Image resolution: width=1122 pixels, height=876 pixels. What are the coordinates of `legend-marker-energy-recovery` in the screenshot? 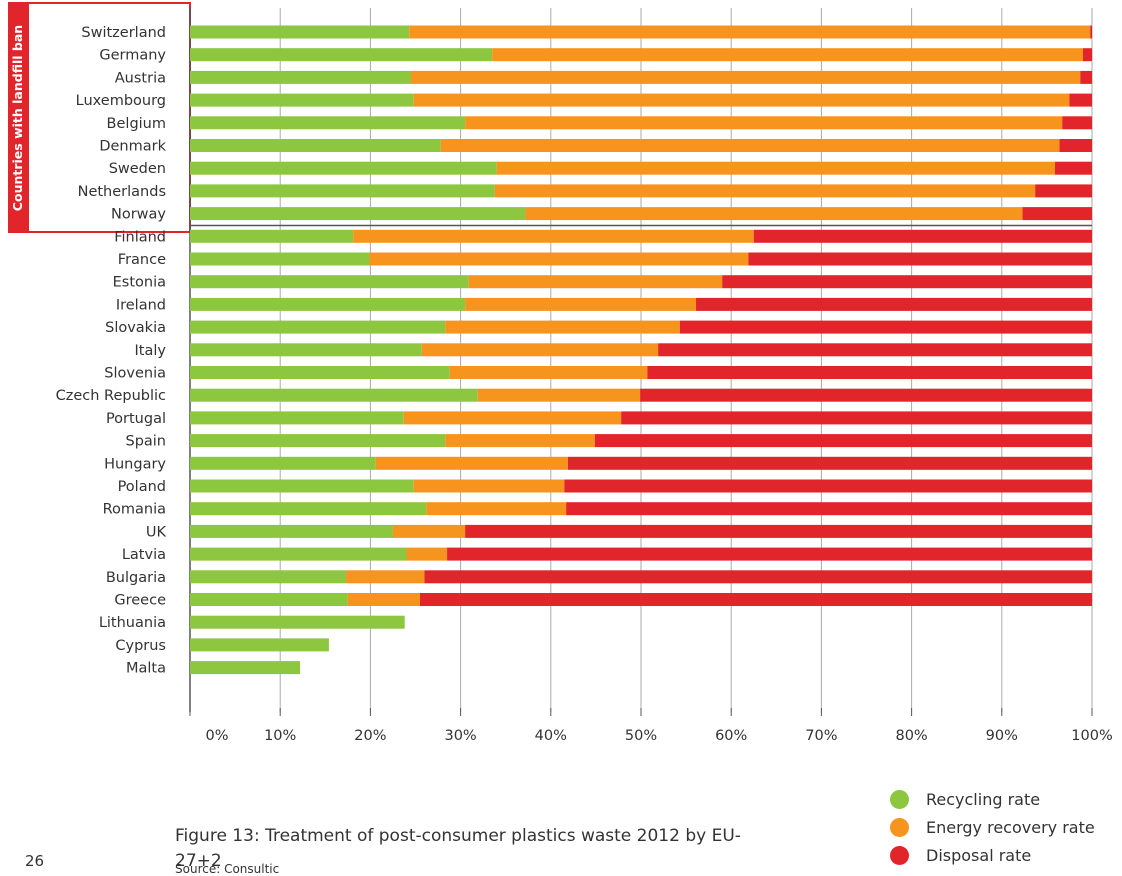 It's located at (899, 827).